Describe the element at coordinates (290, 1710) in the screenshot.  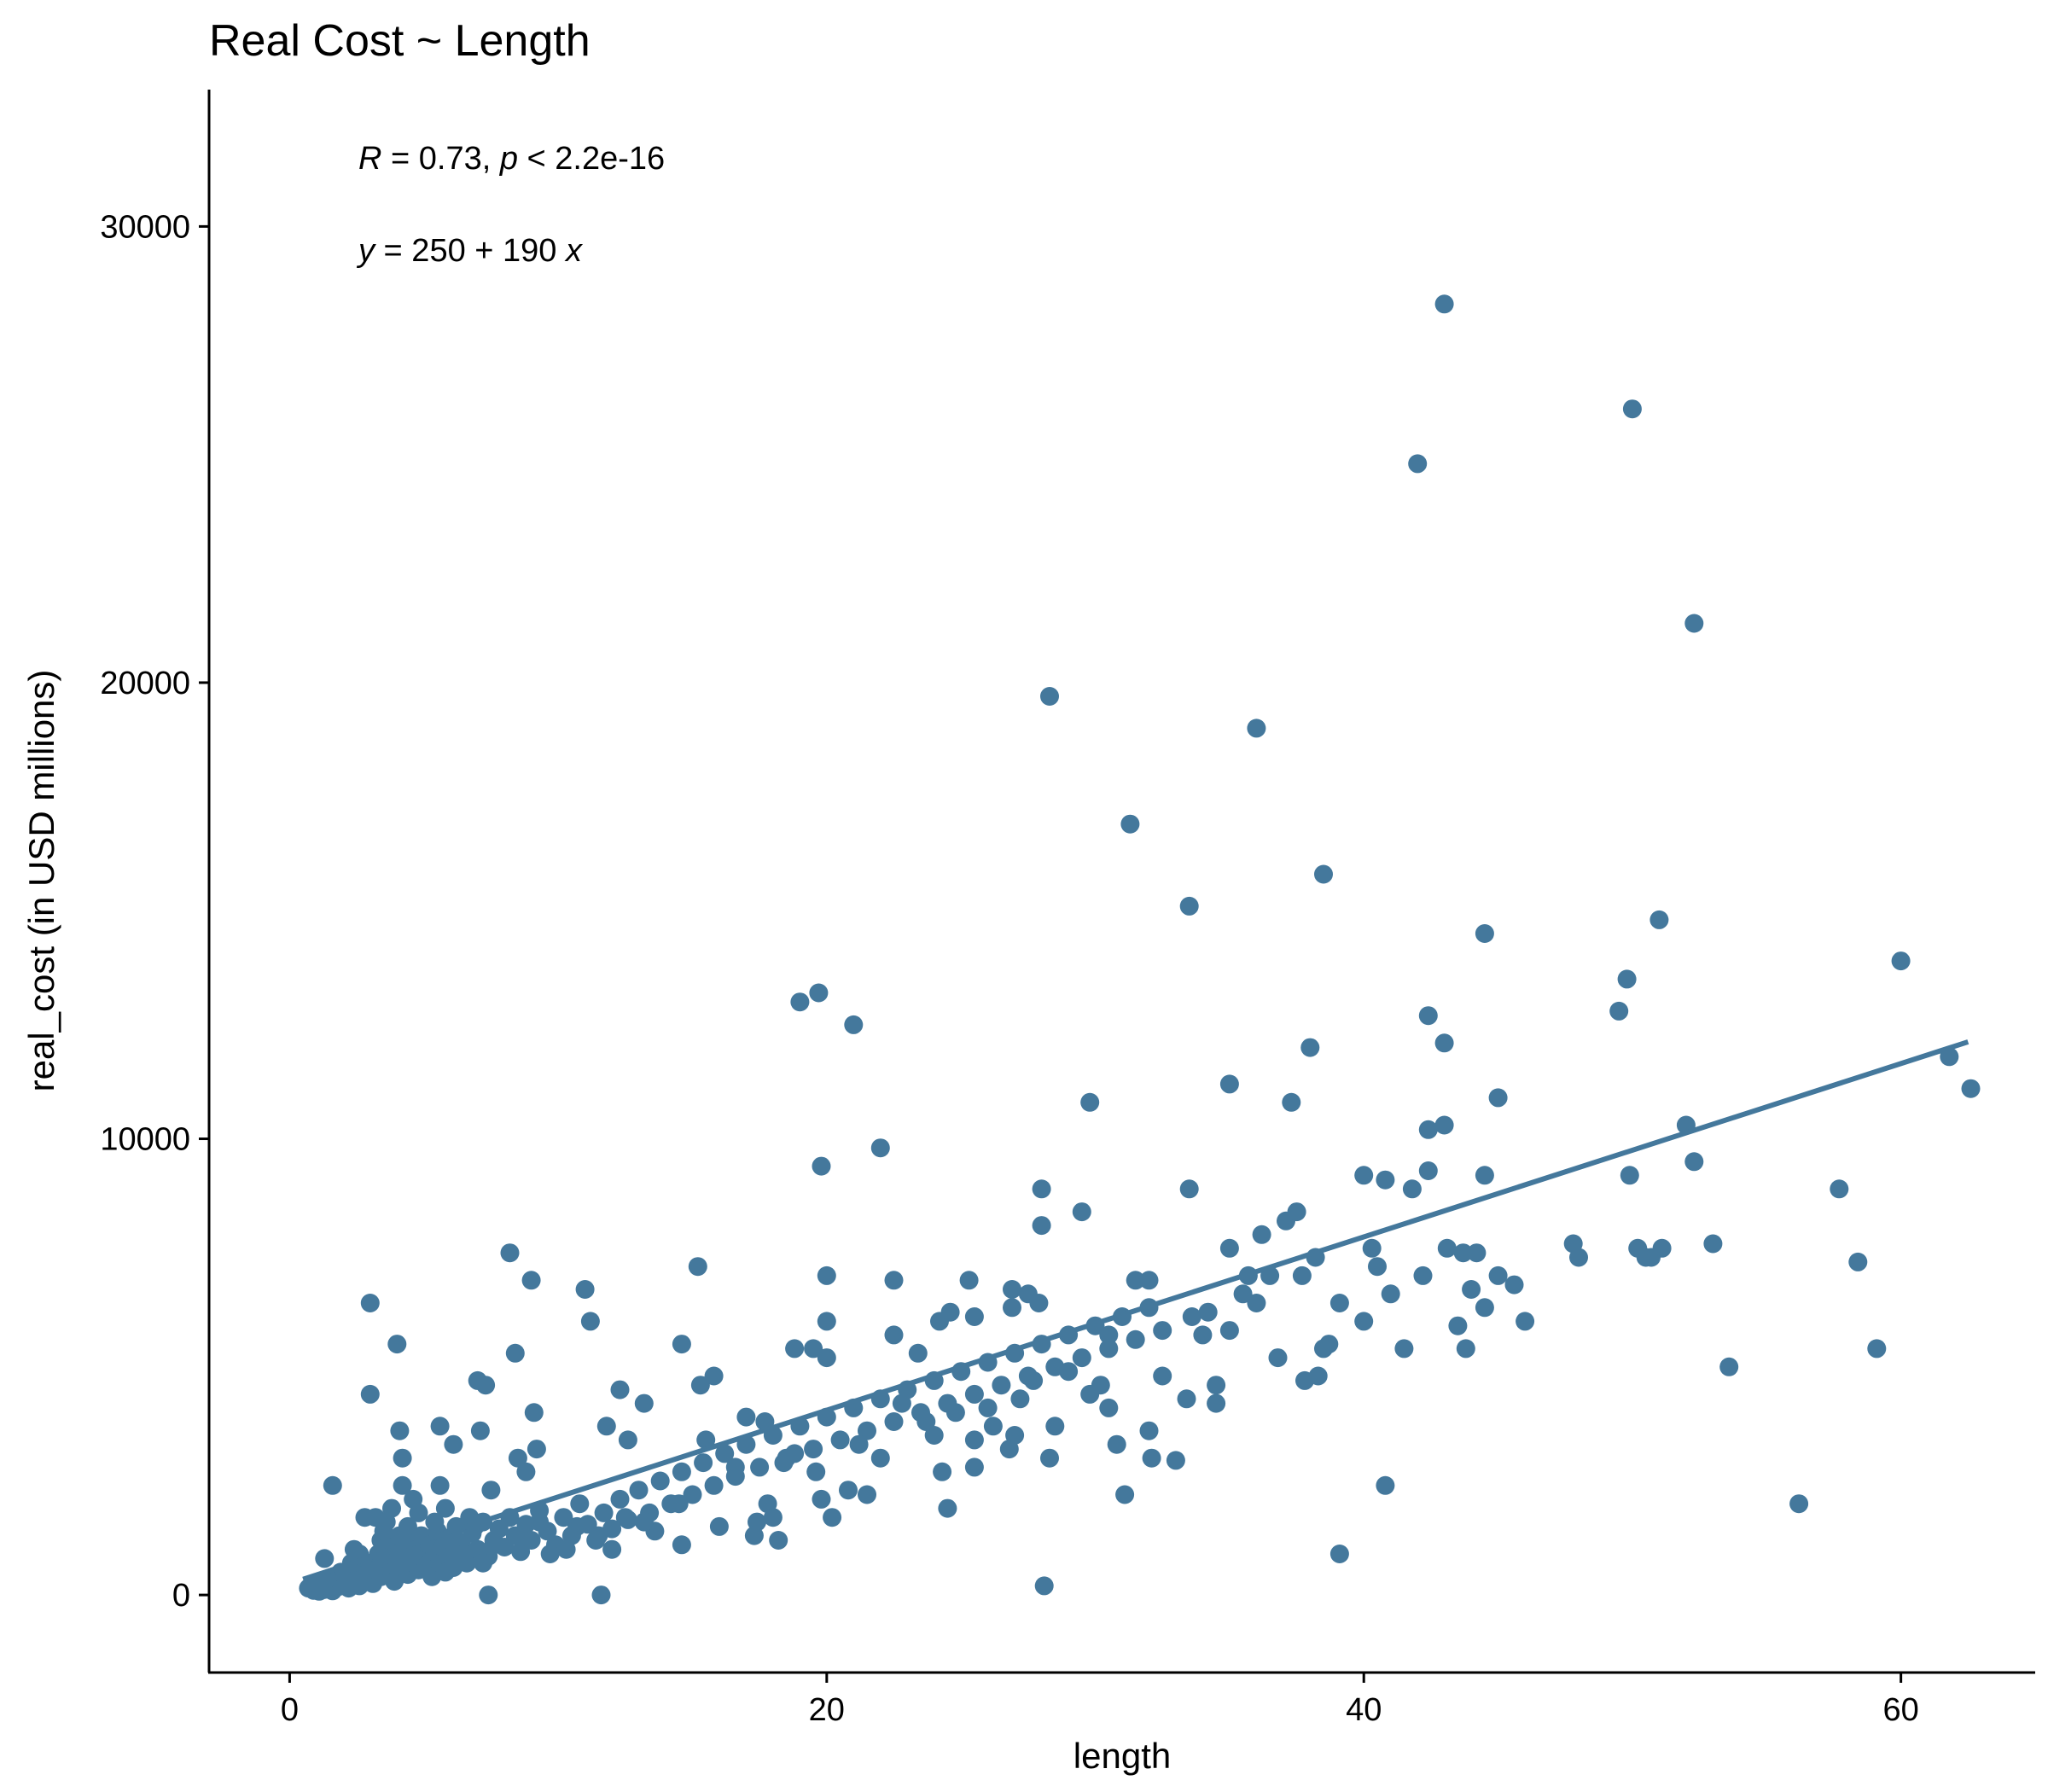
I see `x-tick-label: 0` at that location.